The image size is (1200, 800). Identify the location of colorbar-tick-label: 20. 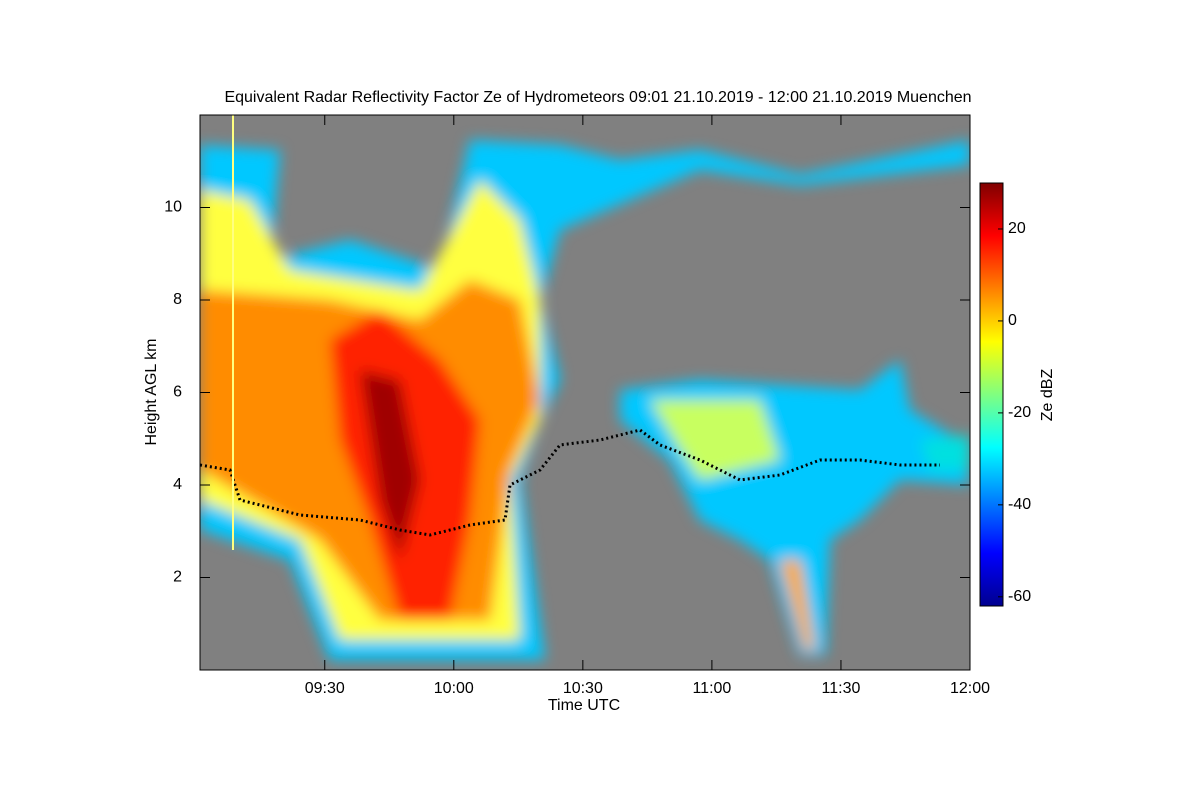
(1017, 228).